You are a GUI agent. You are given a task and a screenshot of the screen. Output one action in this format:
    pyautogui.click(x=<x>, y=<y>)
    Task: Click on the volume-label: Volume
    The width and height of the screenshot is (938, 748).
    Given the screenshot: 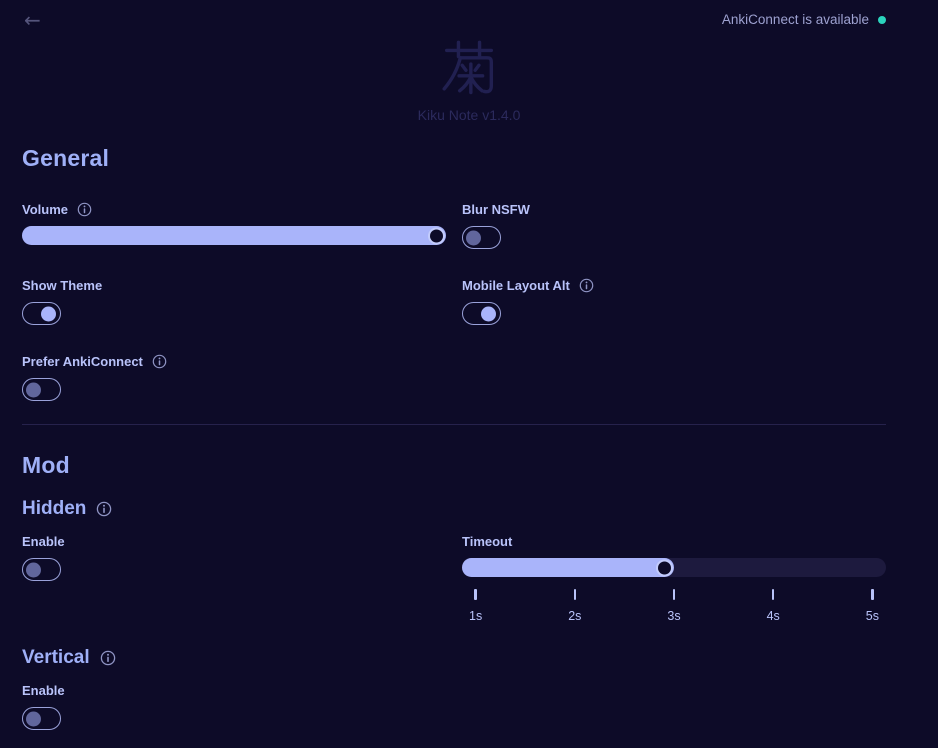 What is the action you would take?
    pyautogui.click(x=45, y=209)
    